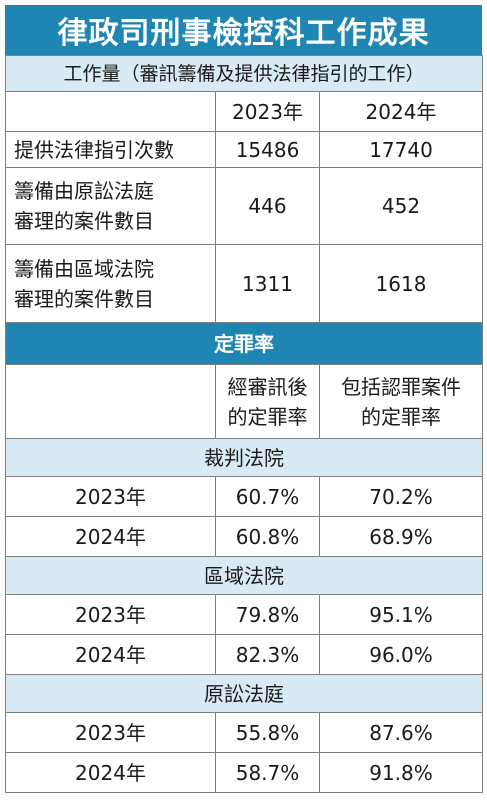 The image size is (487, 800). What do you see at coordinates (401, 386) in the screenshot?
I see `col-header-line: 包括認罪案件` at bounding box center [401, 386].